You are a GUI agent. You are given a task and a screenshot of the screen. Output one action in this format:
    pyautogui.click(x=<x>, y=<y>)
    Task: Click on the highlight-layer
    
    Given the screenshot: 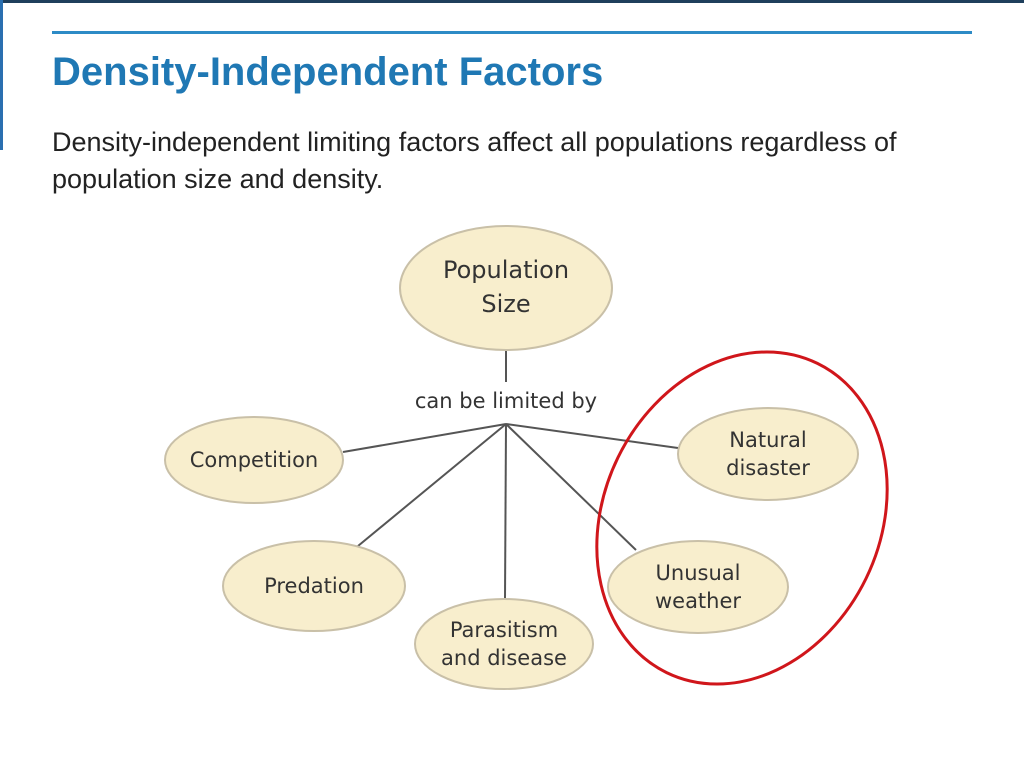 What is the action you would take?
    pyautogui.click(x=742, y=518)
    